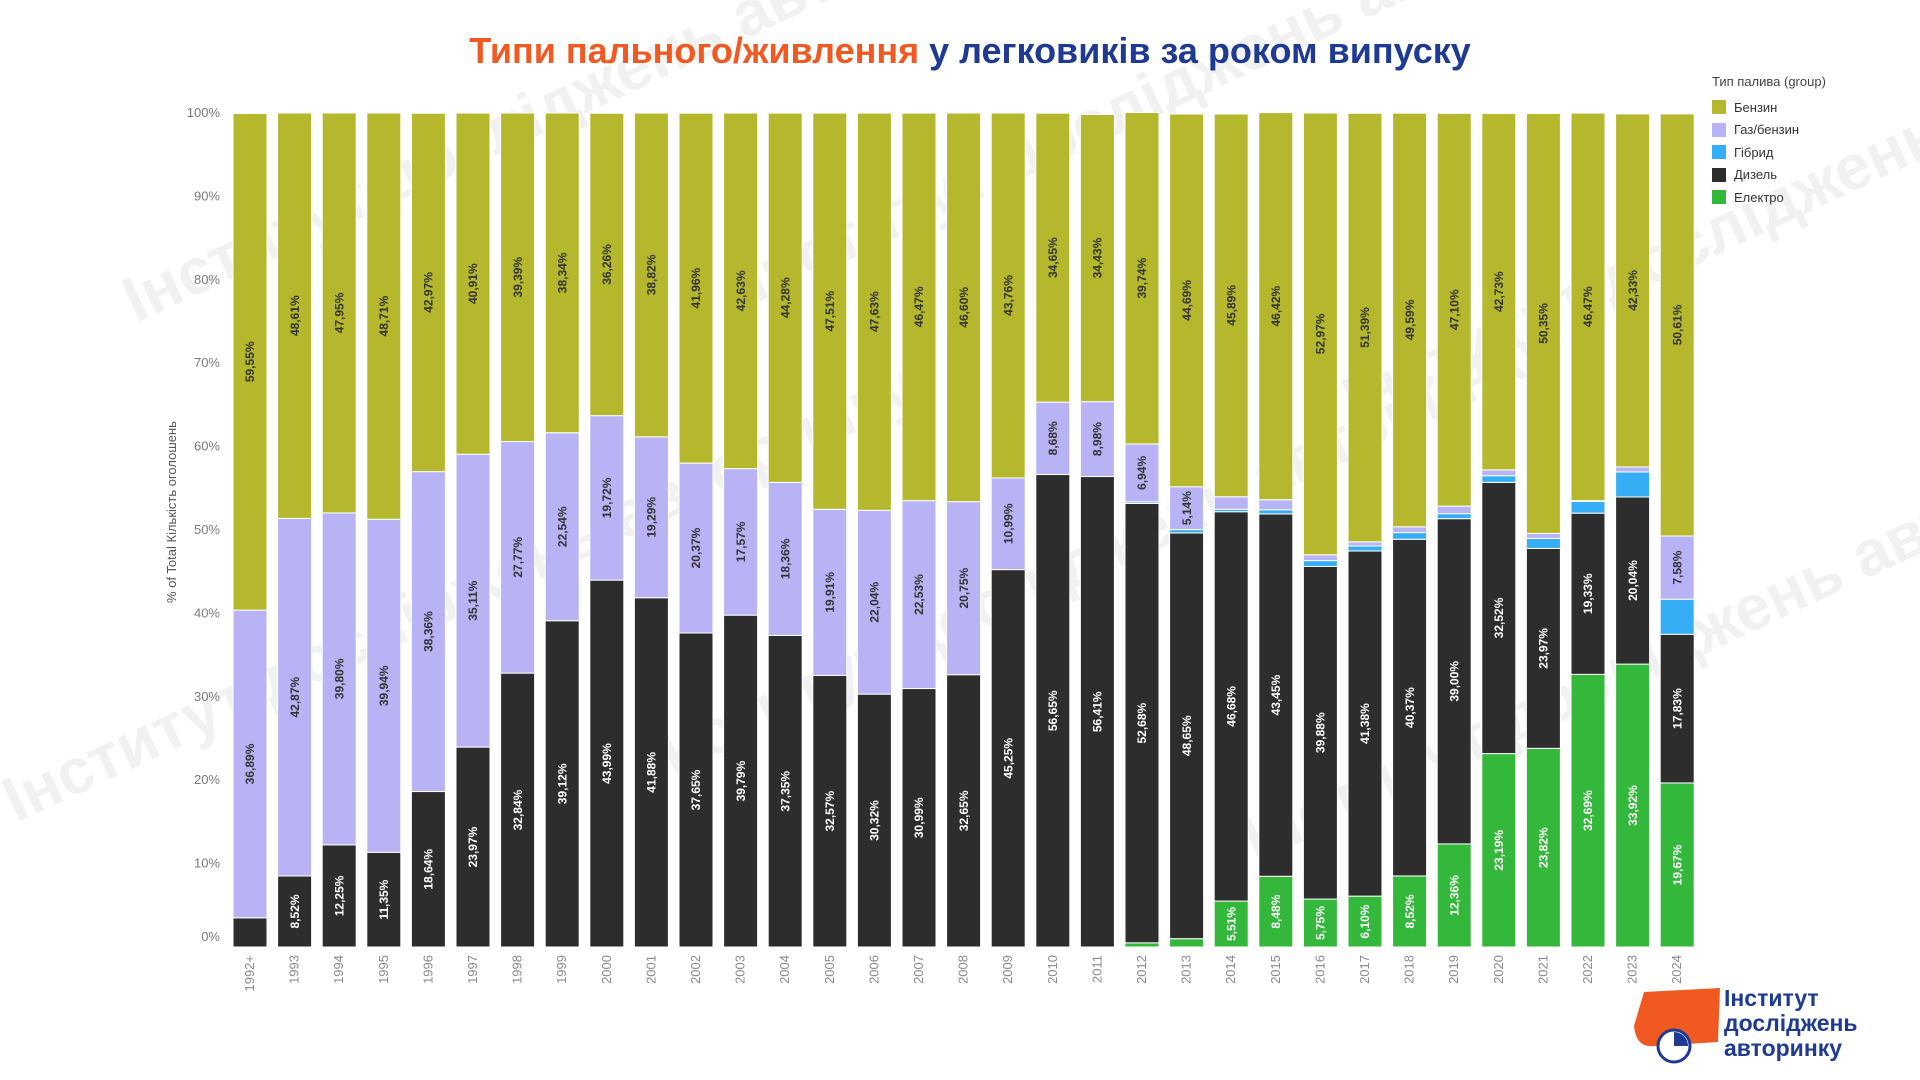  I want to click on legend-item: Дизель, so click(1769, 175).